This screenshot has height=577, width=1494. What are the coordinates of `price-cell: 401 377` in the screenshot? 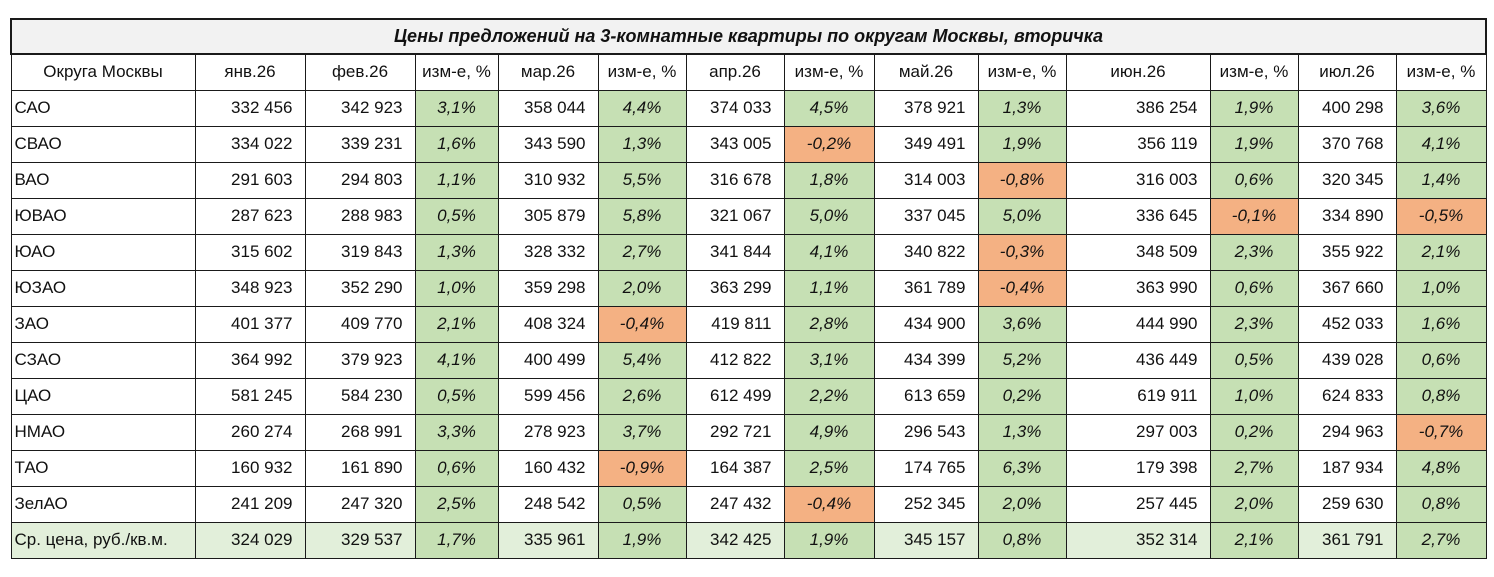 It's located at (250, 324).